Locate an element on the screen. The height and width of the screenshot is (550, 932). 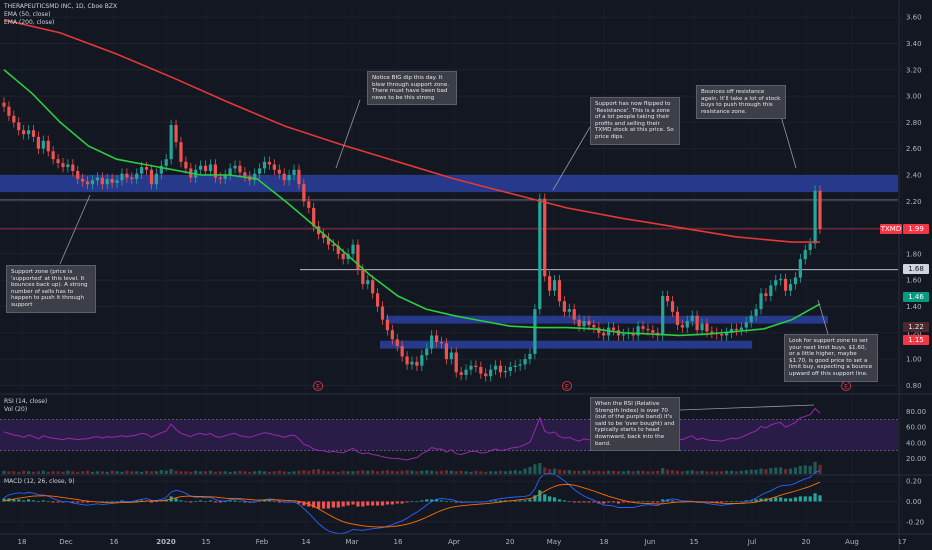
time-tick-label: Apr is located at coordinates (454, 542).